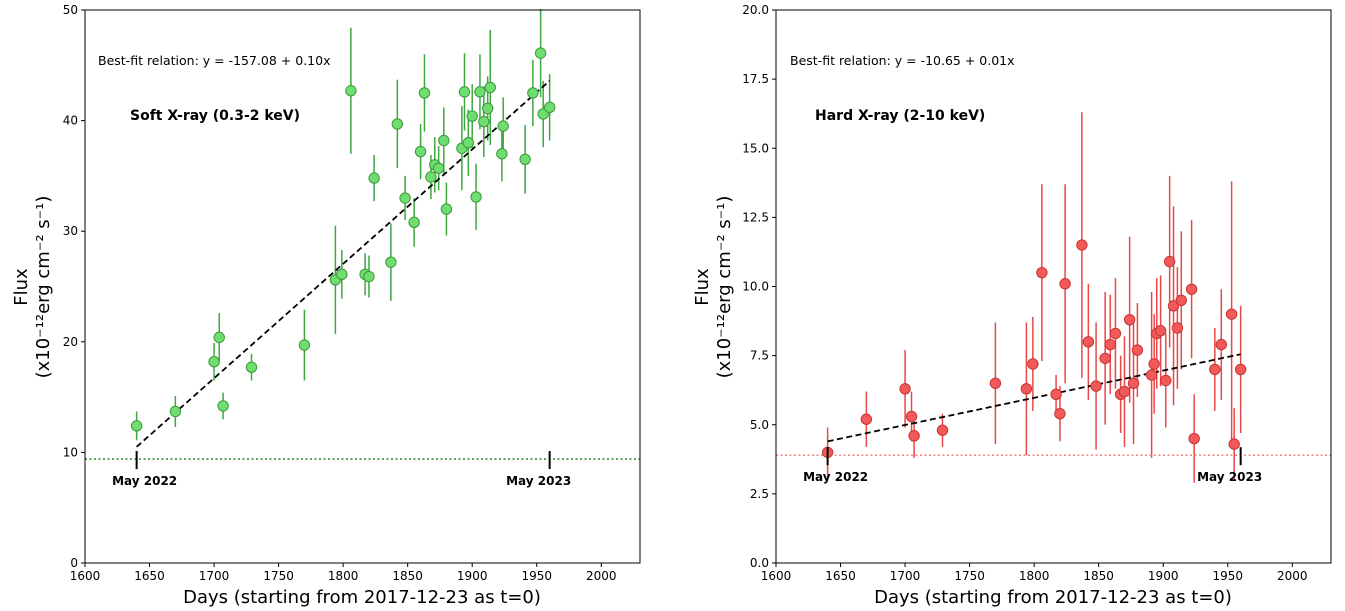 This screenshot has height=611, width=1345. Describe the element at coordinates (472, 576) in the screenshot. I see `x-tick-label: 1900` at that location.